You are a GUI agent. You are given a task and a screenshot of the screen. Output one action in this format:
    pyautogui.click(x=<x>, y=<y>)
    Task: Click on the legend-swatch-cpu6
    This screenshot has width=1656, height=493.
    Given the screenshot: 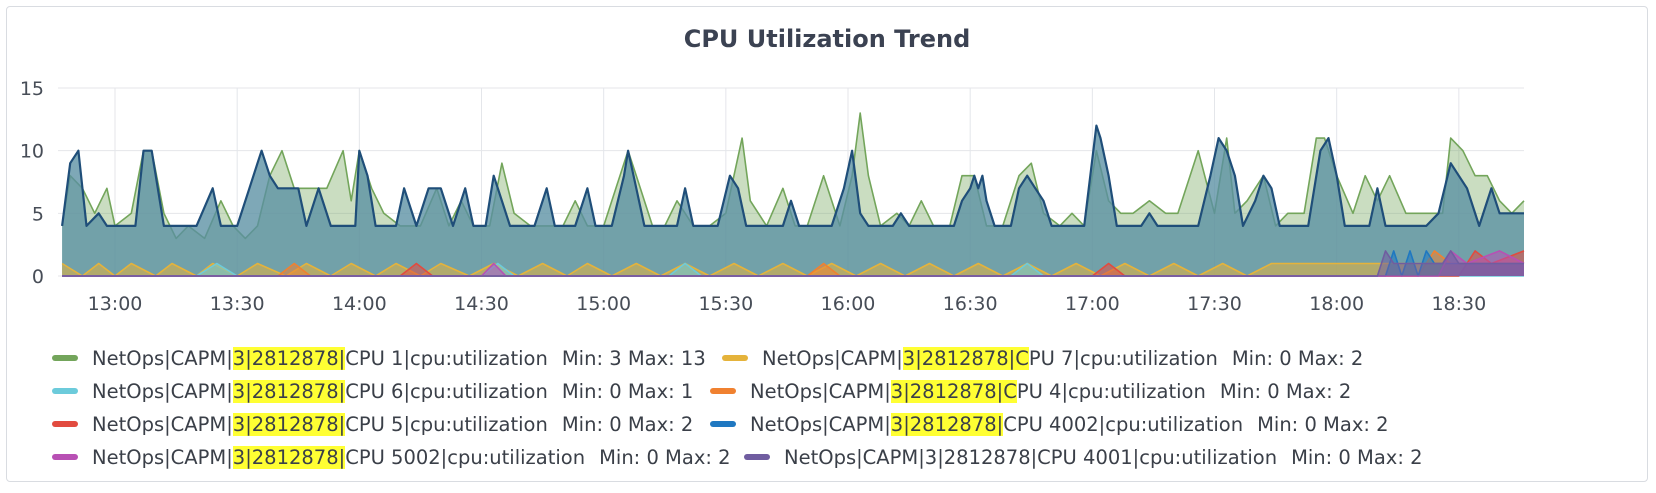 What is the action you would take?
    pyautogui.click(x=65, y=391)
    